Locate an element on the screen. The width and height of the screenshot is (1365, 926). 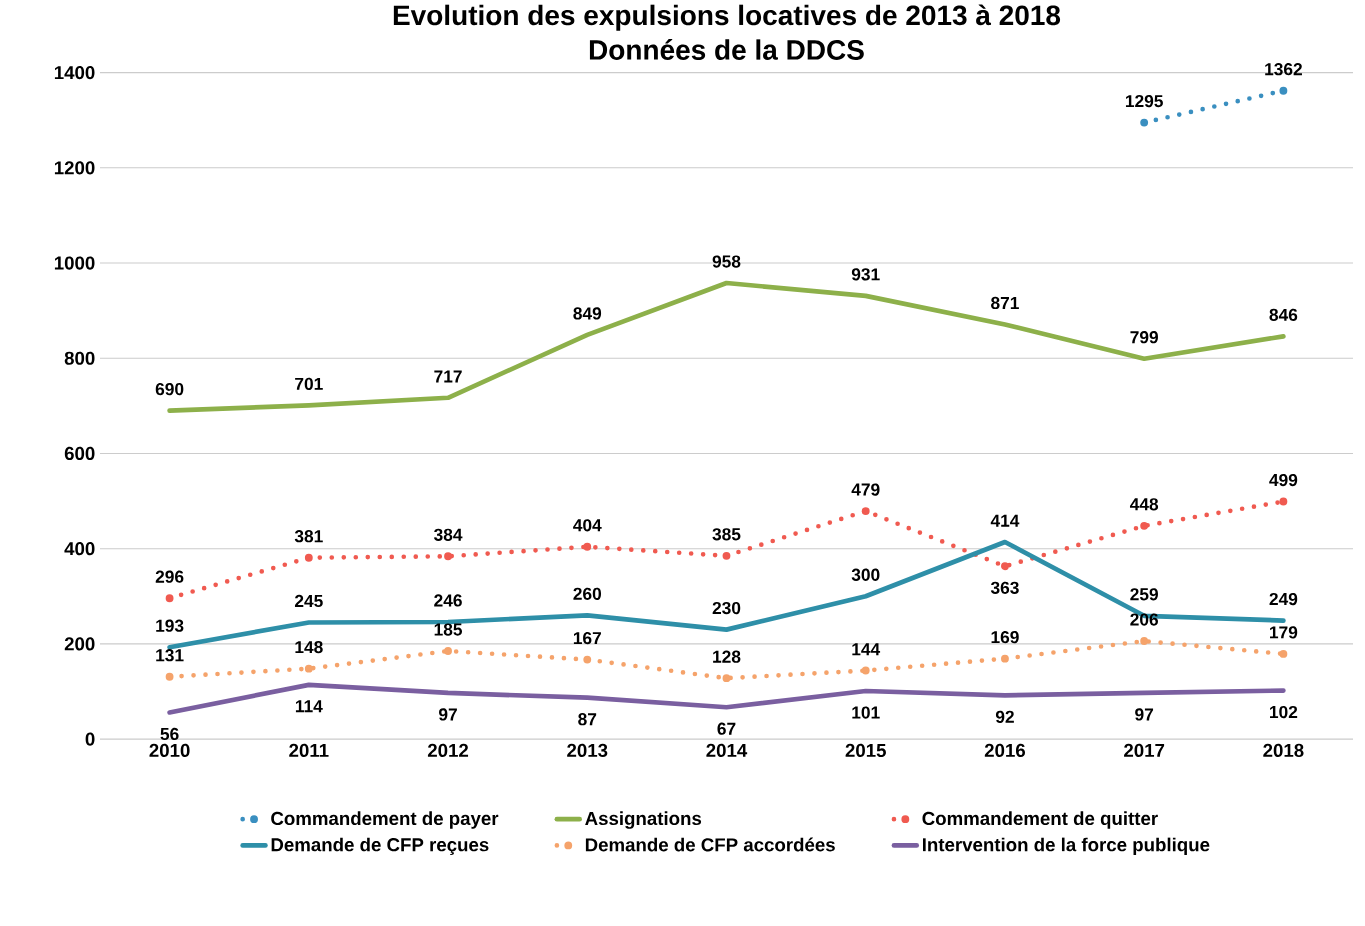
data-label: 871 is located at coordinates (1005, 303).